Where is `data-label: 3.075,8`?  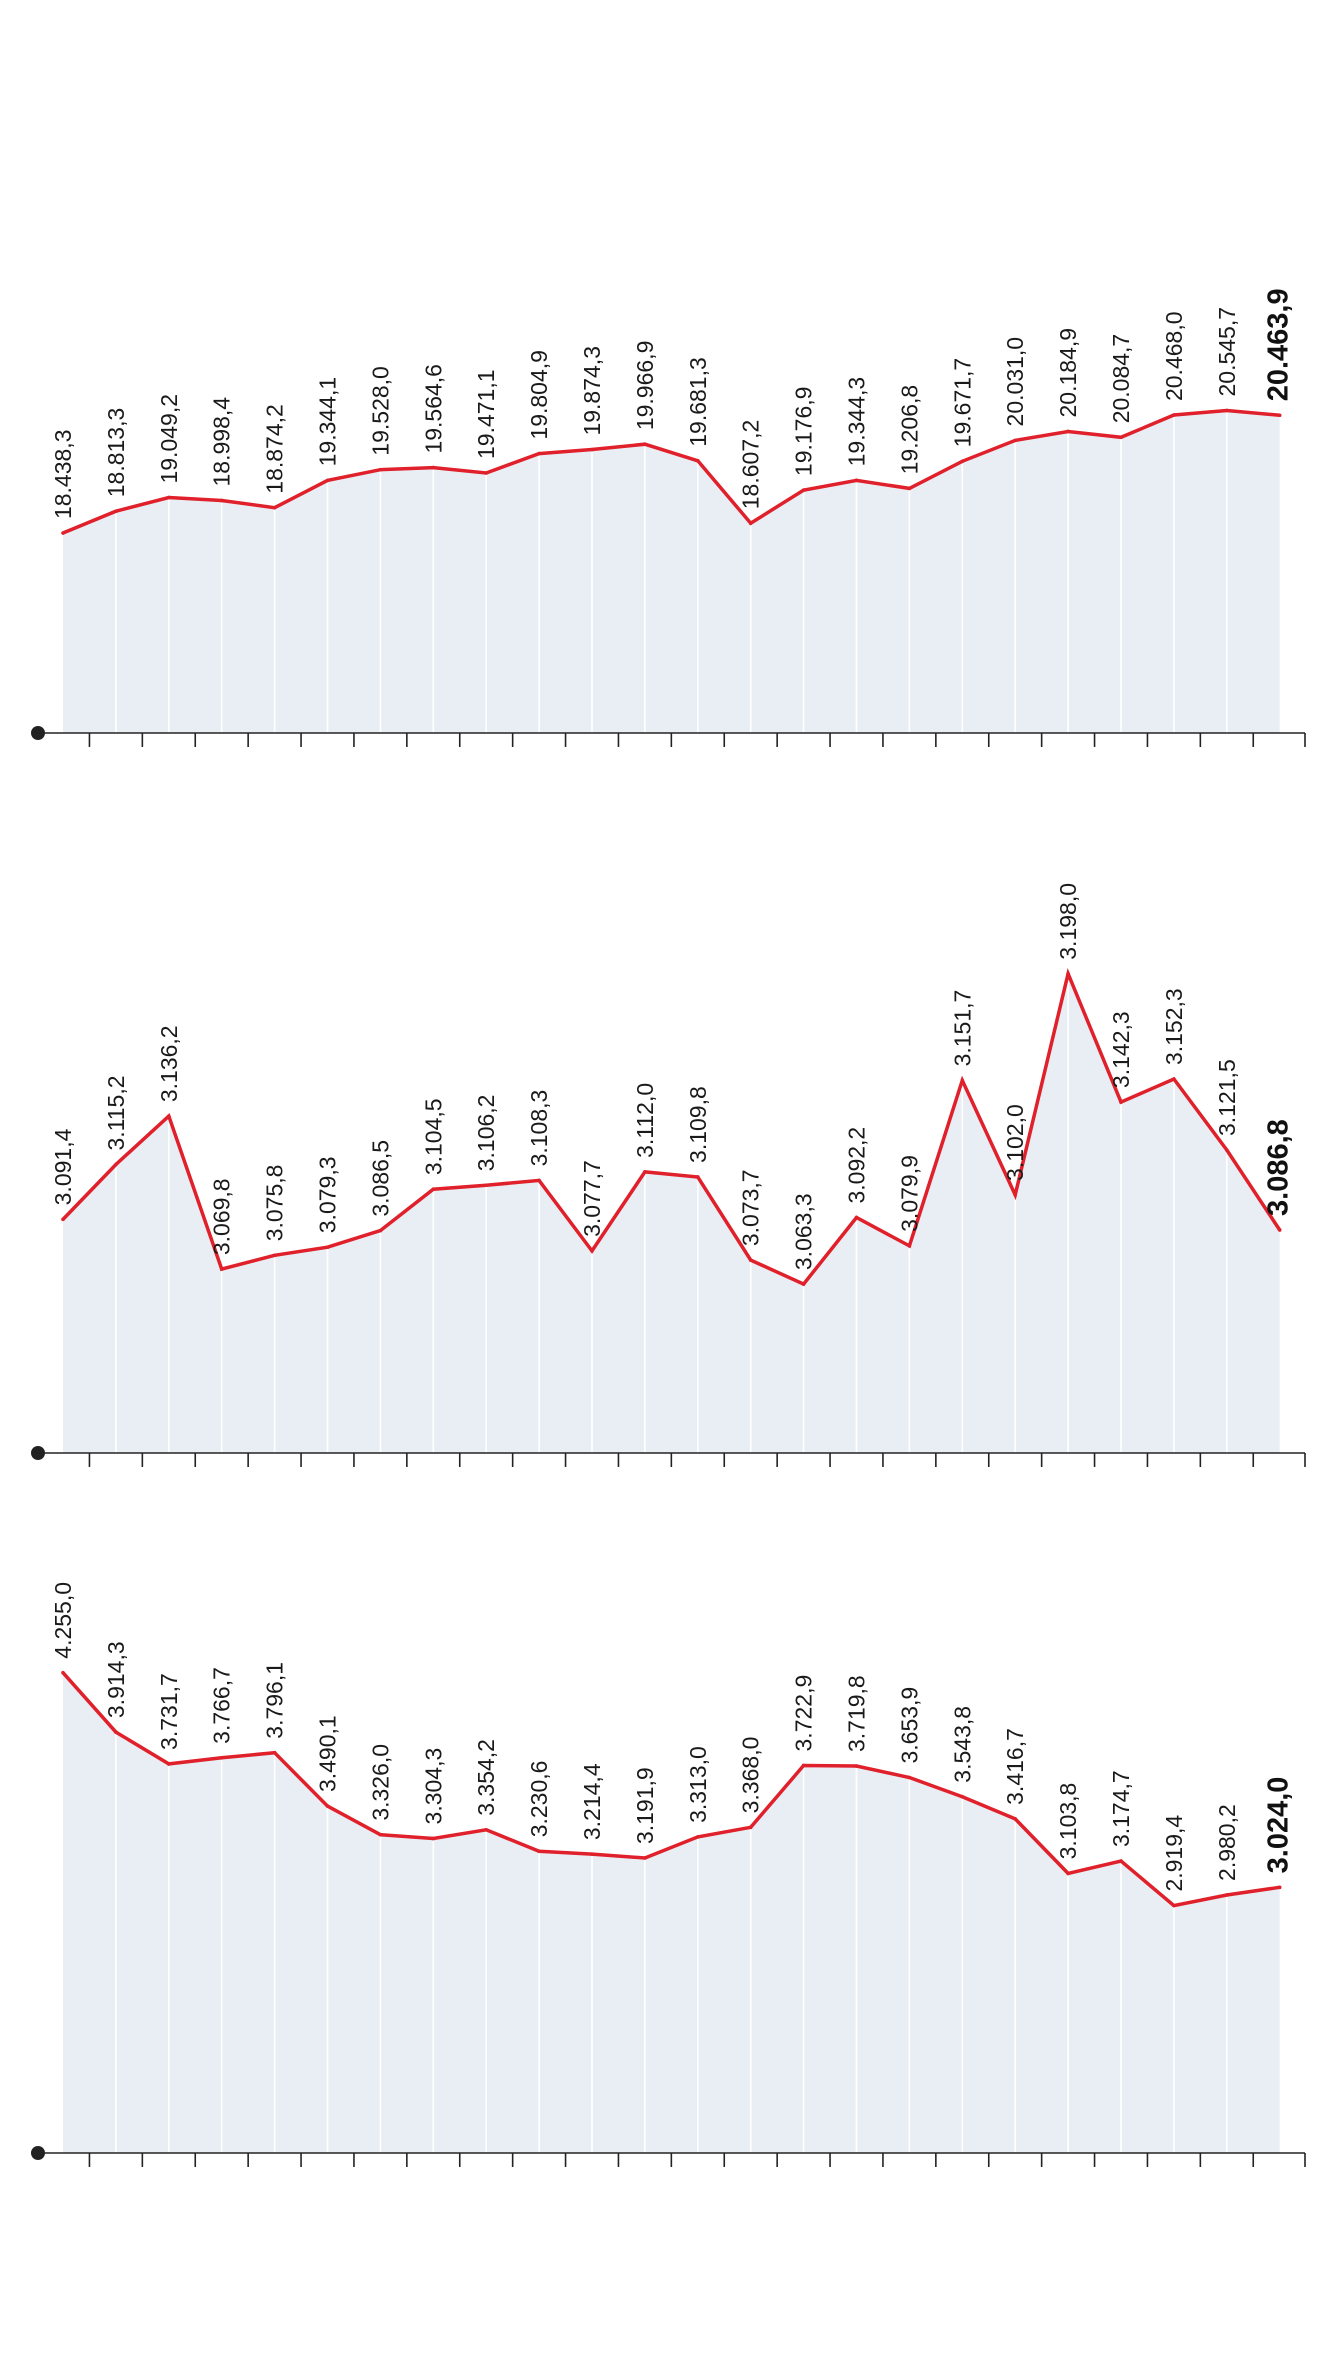
data-label: 3.075,8 is located at coordinates (275, 1203).